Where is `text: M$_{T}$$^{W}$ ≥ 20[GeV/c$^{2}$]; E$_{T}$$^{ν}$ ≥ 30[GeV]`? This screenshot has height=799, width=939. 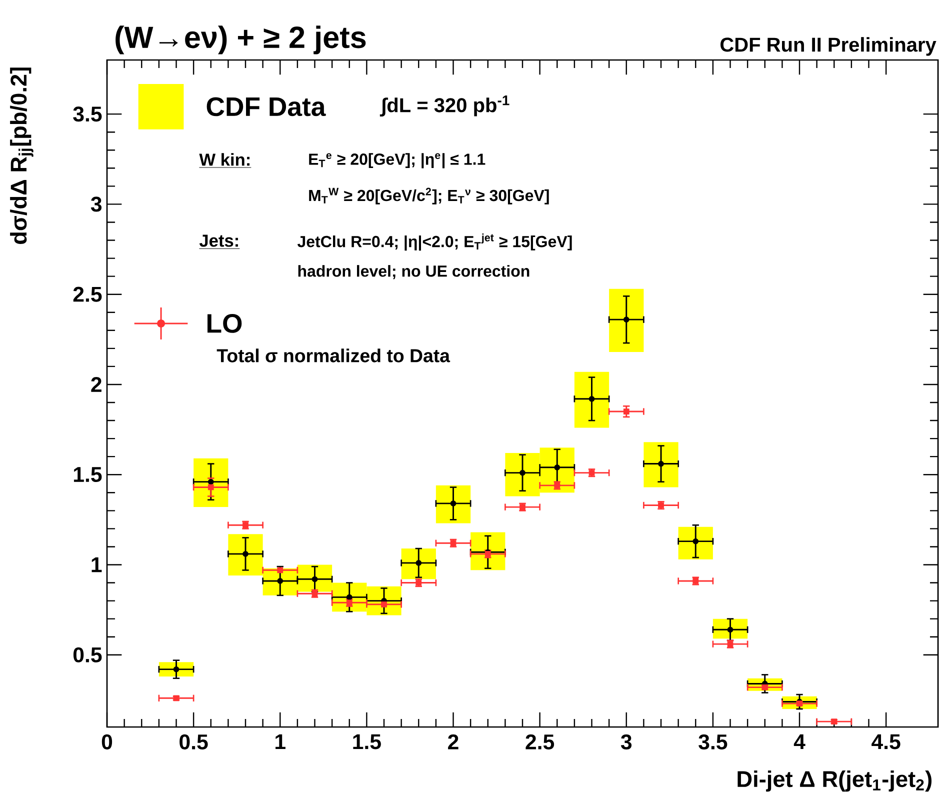 text: M$_{T}$$^{W}$ ≥ 20[GeV/c$^{2}$]; E$_{T}$$^{ν}$ ≥ 30[GeV] is located at coordinates (429, 196).